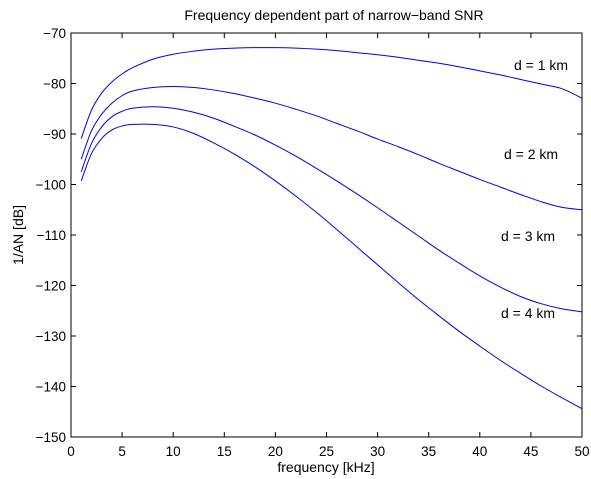 The height and width of the screenshot is (479, 591). I want to click on x-tick-label: 50, so click(581, 451).